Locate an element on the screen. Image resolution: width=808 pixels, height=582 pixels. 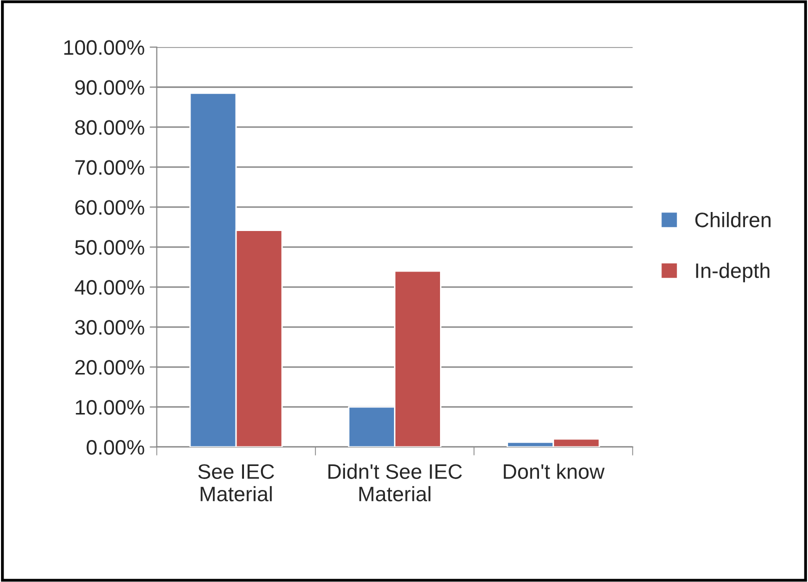
legend-label: In-depth is located at coordinates (733, 272).